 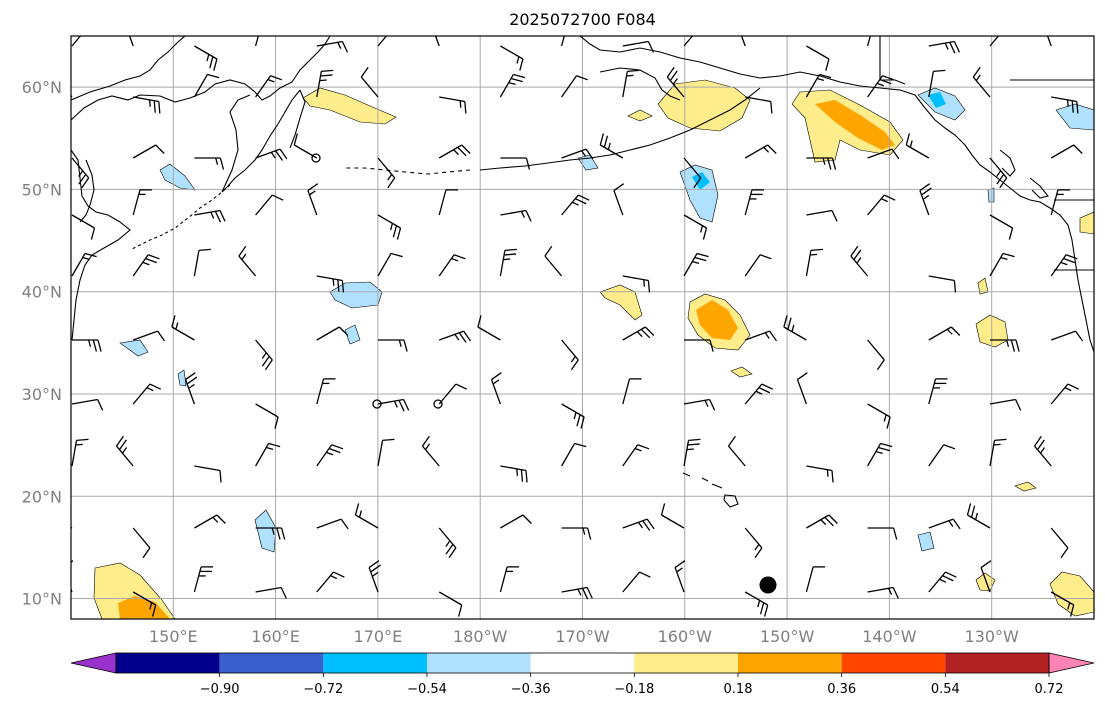 What do you see at coordinates (378, 636) in the screenshot?
I see `lon-label: 170°E` at bounding box center [378, 636].